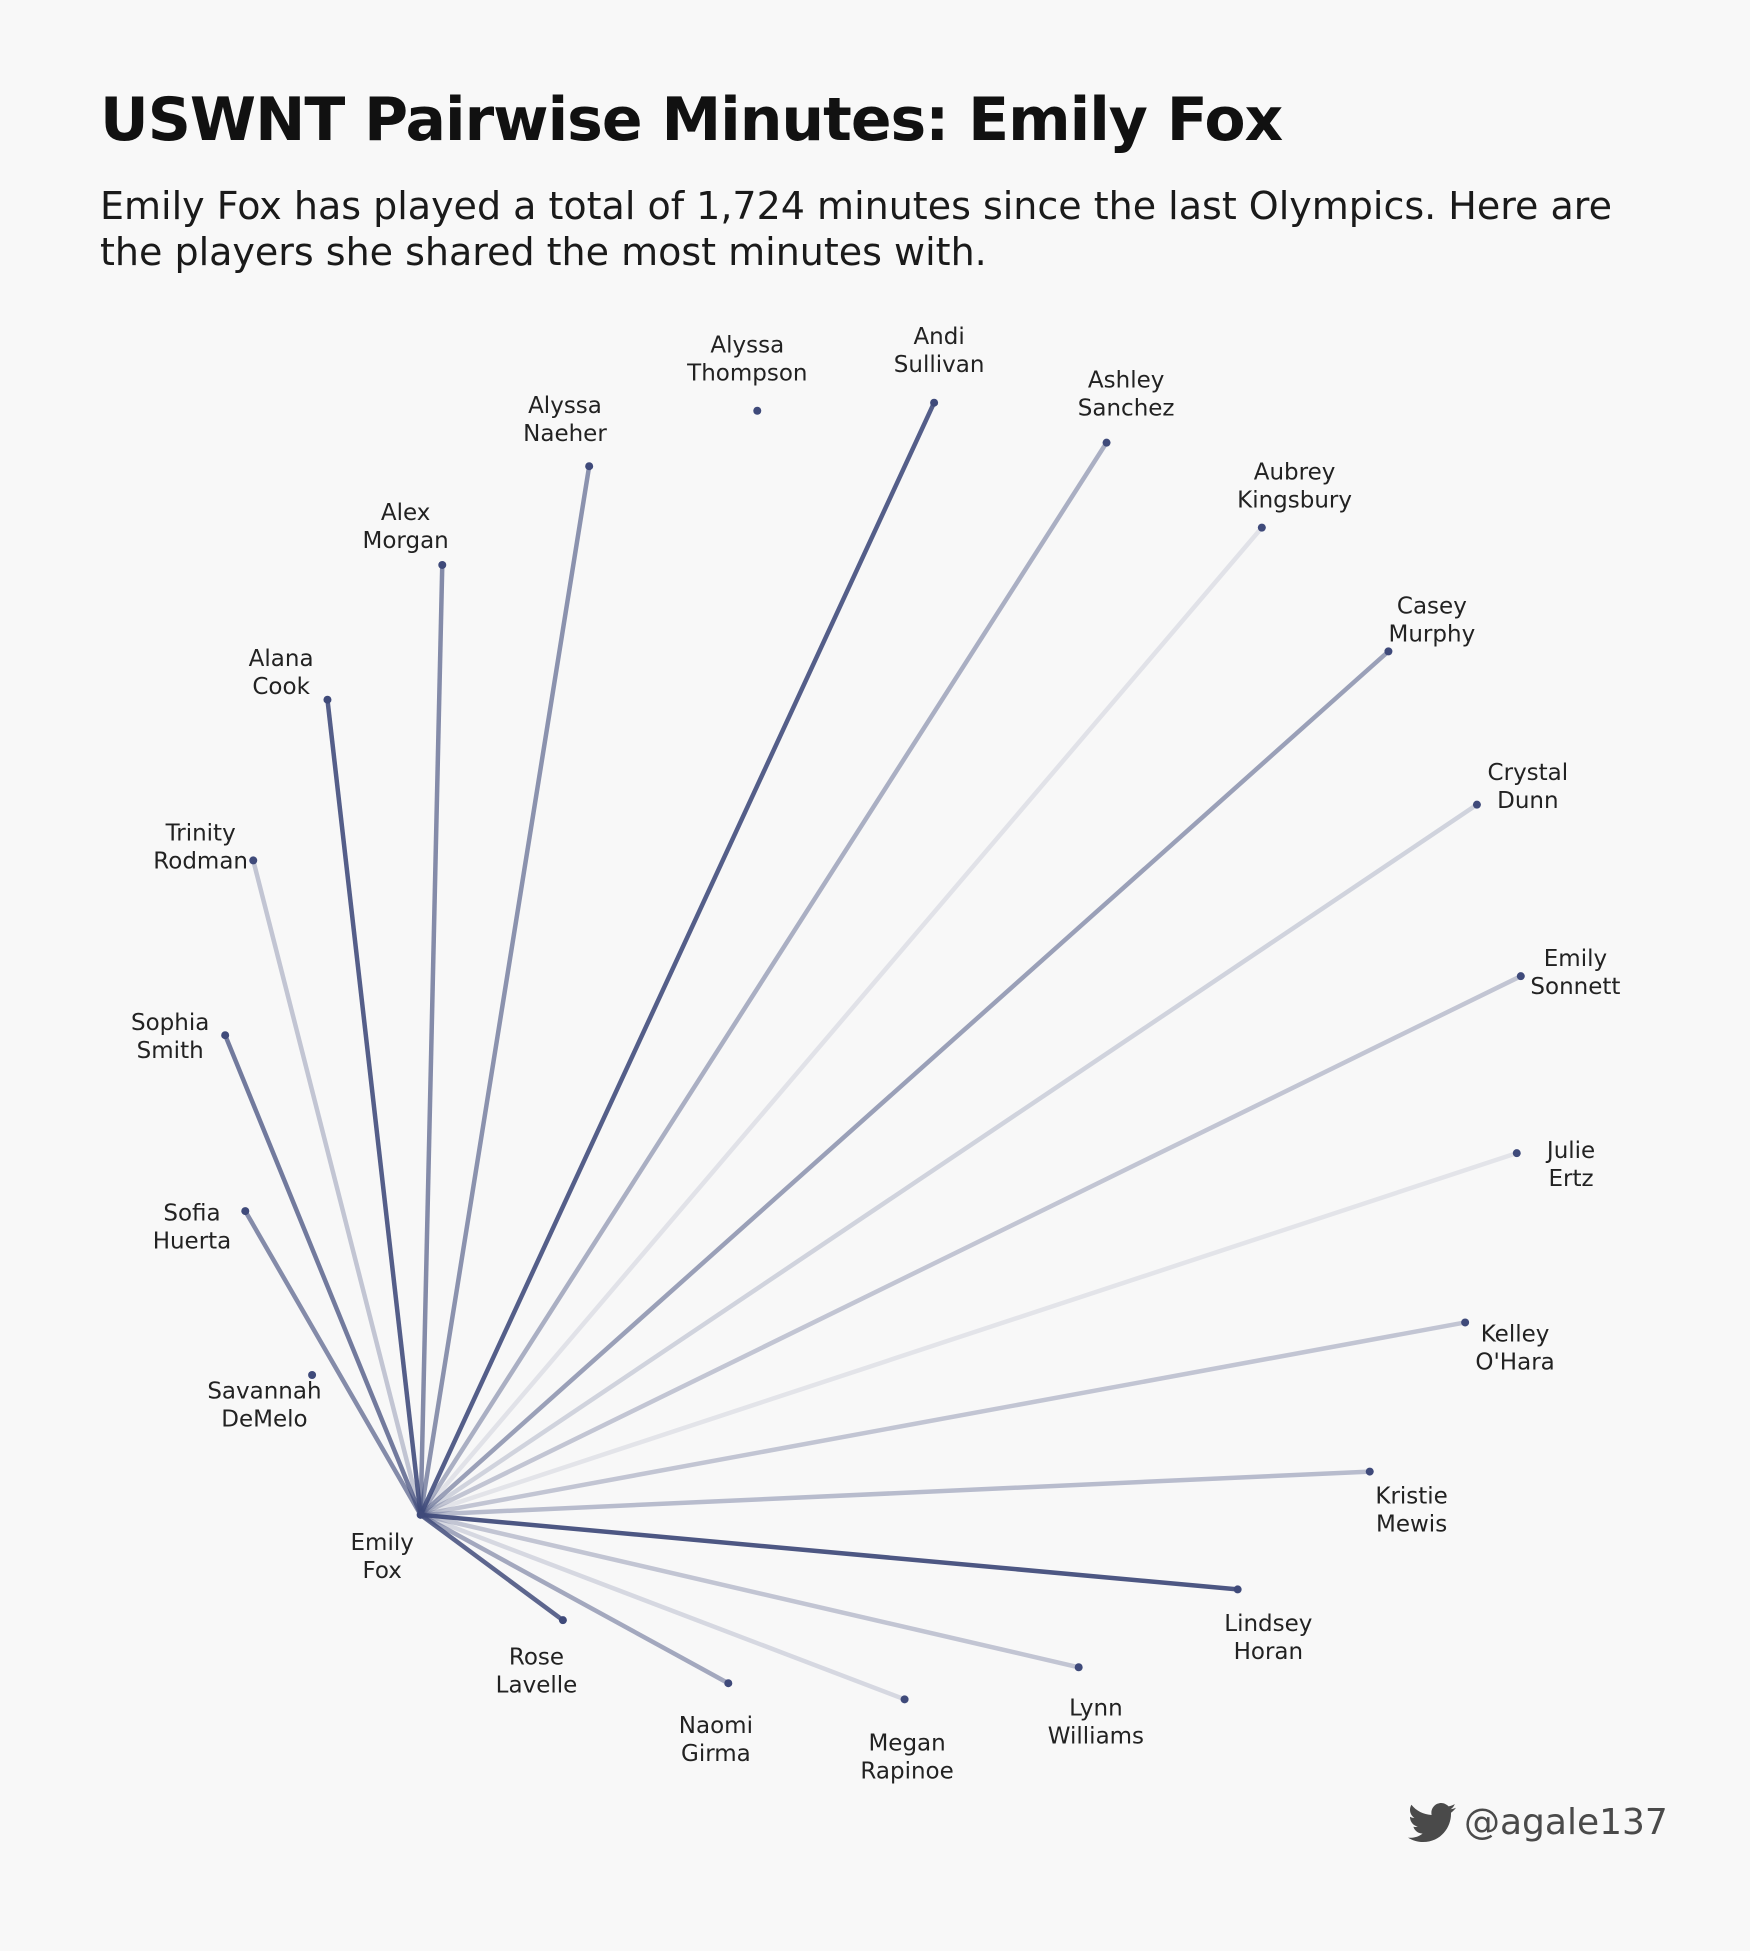  Describe the element at coordinates (1432, 1822) in the screenshot. I see `twitter-bird-icon` at that location.